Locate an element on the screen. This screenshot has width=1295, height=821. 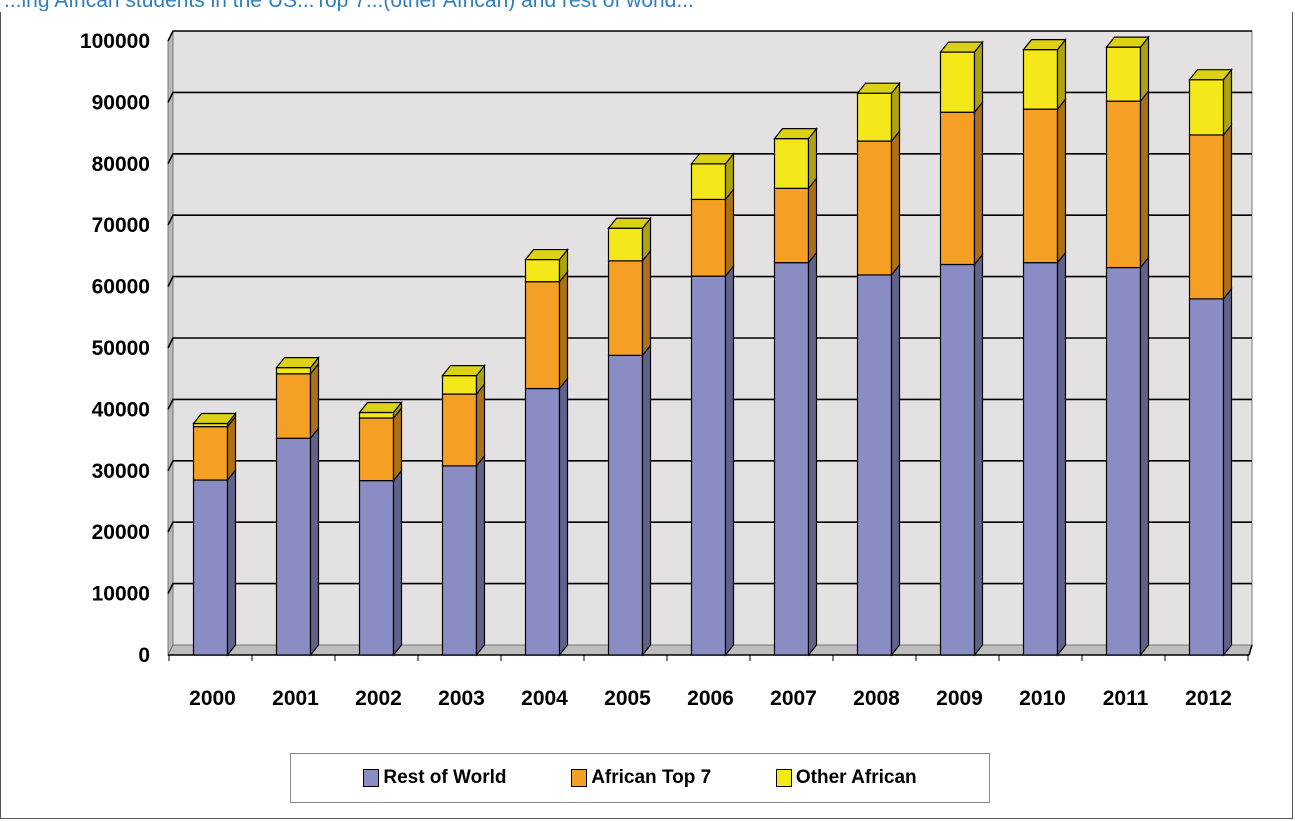
x-tick-label: 2004 is located at coordinates (544, 698).